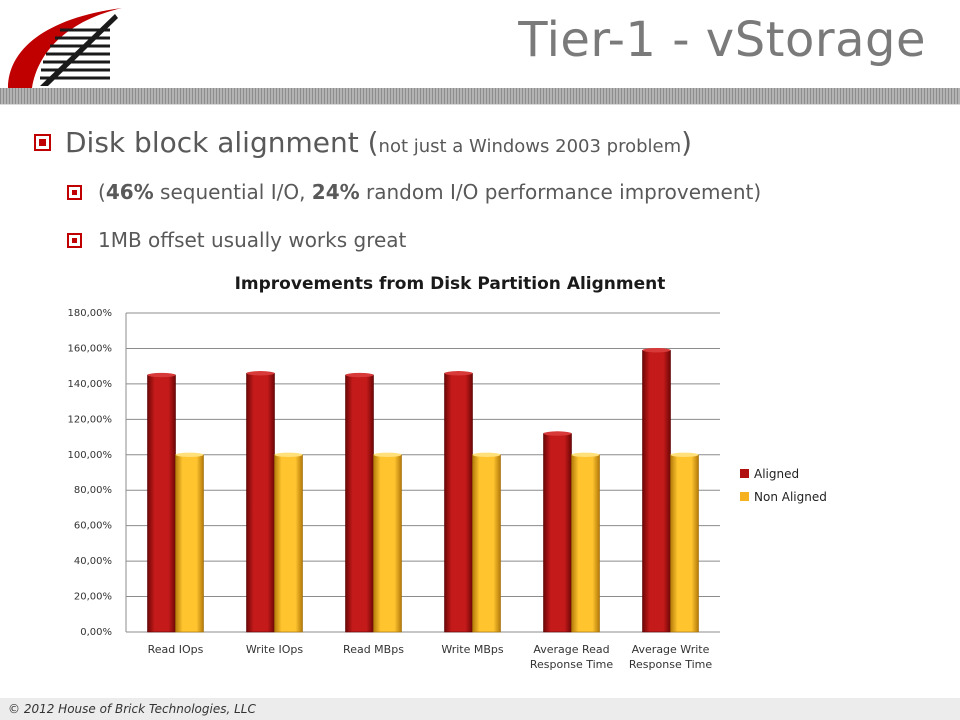  I want to click on house-of-brick-logo, so click(65, 48).